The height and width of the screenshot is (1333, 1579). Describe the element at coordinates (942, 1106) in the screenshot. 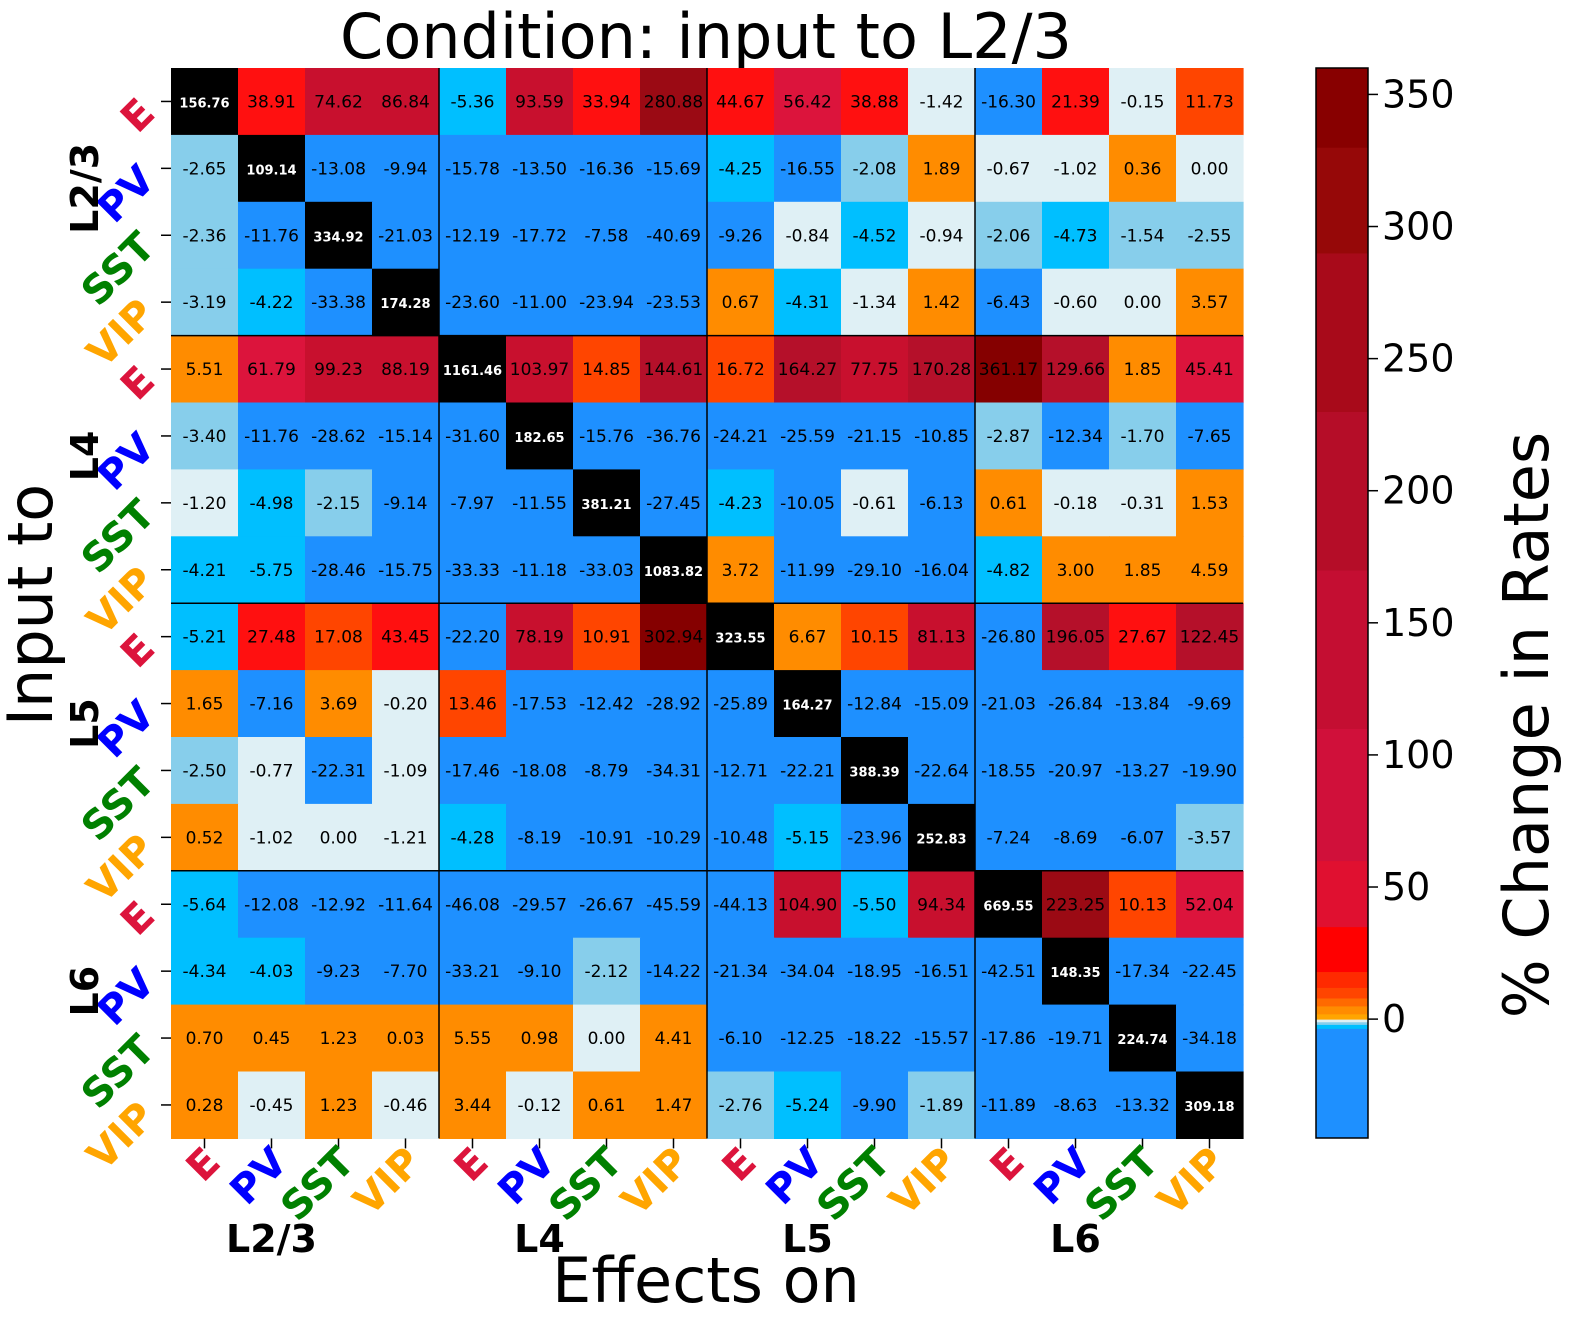

I see `cell-value-label: -1.89` at that location.